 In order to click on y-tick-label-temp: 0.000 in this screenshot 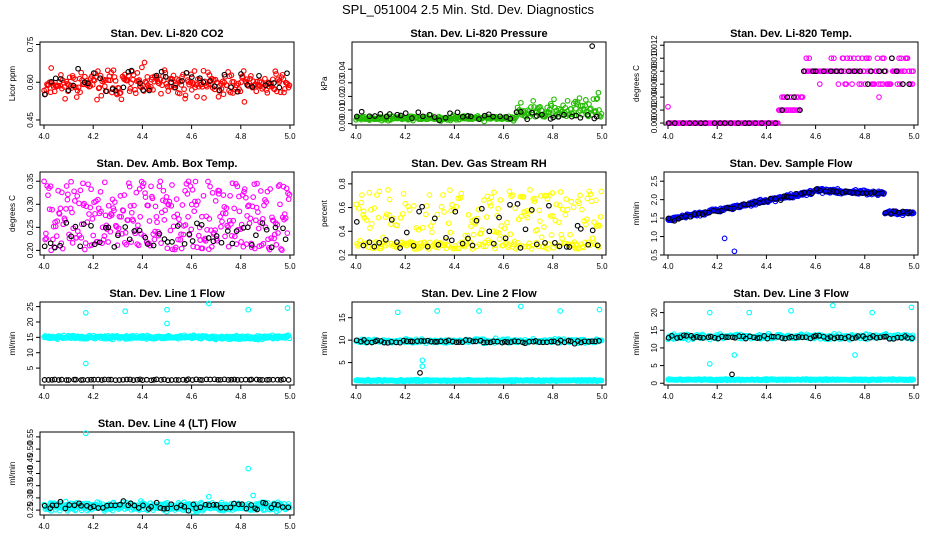, I will do `click(654, 123)`.